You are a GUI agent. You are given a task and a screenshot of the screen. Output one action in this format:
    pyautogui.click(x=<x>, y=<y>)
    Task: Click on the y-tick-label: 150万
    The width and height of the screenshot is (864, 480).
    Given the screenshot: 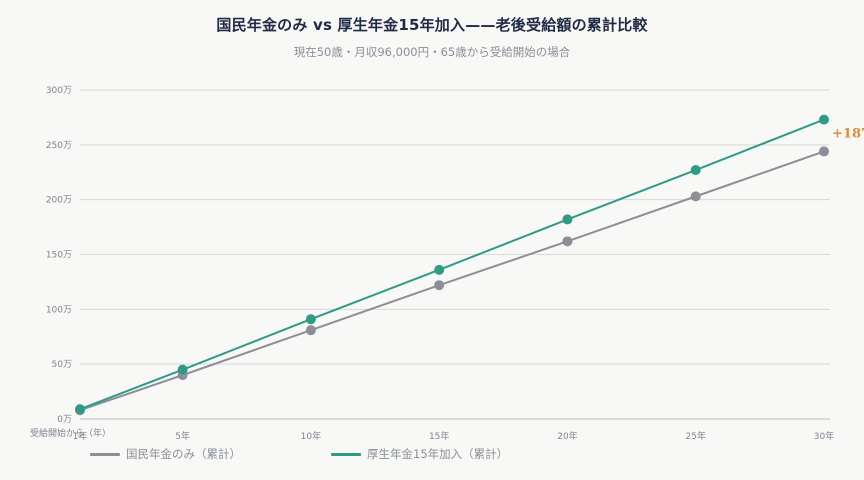 What is the action you would take?
    pyautogui.click(x=59, y=256)
    